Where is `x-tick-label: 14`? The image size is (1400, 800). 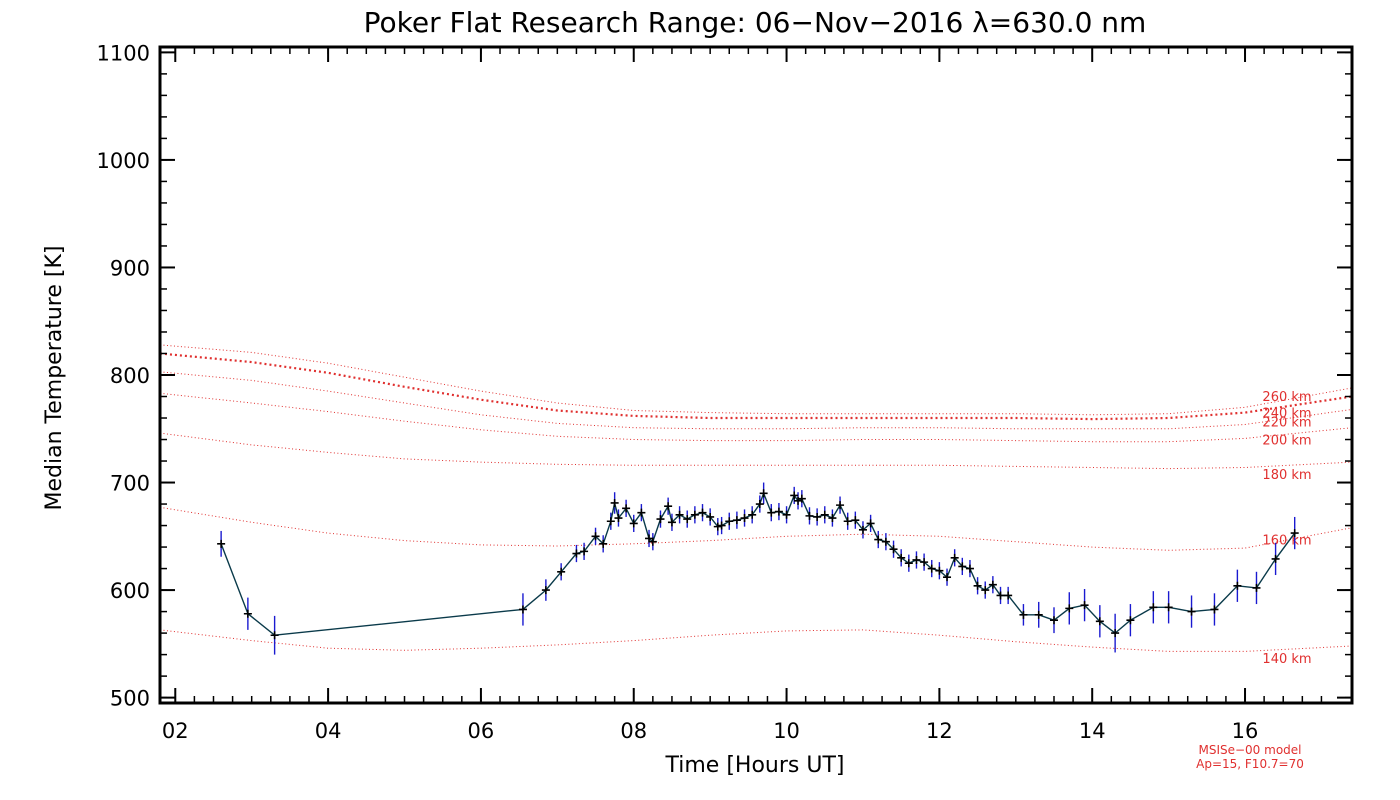 x-tick-label: 14 is located at coordinates (1092, 731).